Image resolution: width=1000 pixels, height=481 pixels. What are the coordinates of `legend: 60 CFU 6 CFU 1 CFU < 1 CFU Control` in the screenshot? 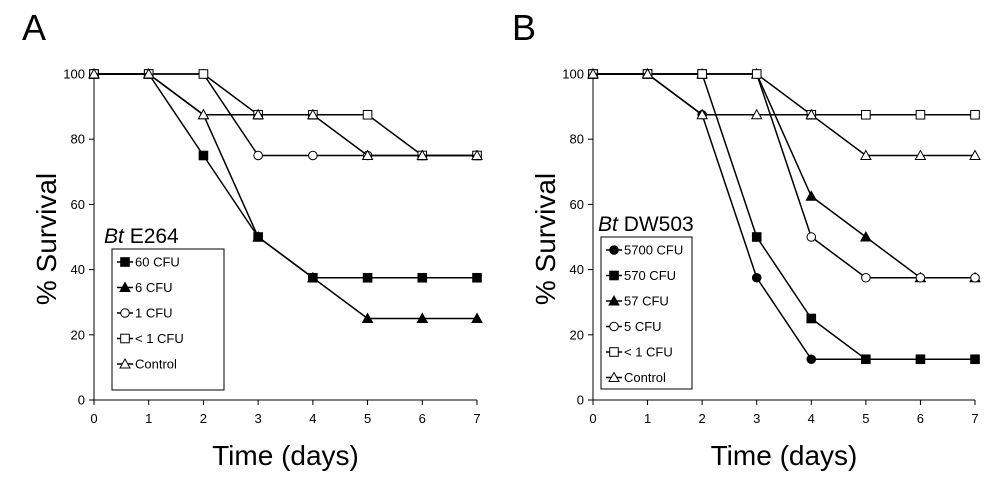 It's located at (168, 319).